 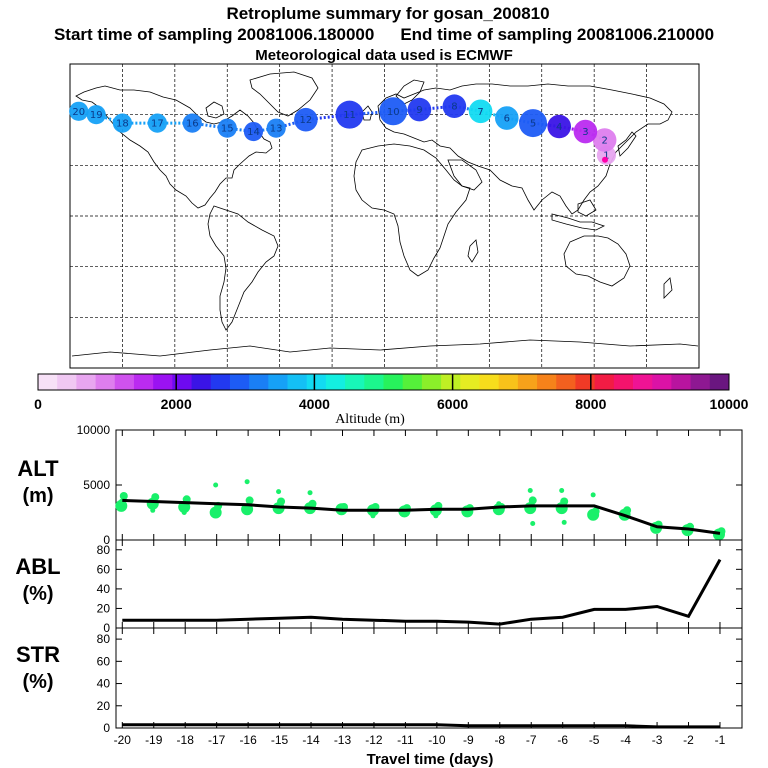 I want to click on x-tick-label: -19, so click(x=154, y=740).